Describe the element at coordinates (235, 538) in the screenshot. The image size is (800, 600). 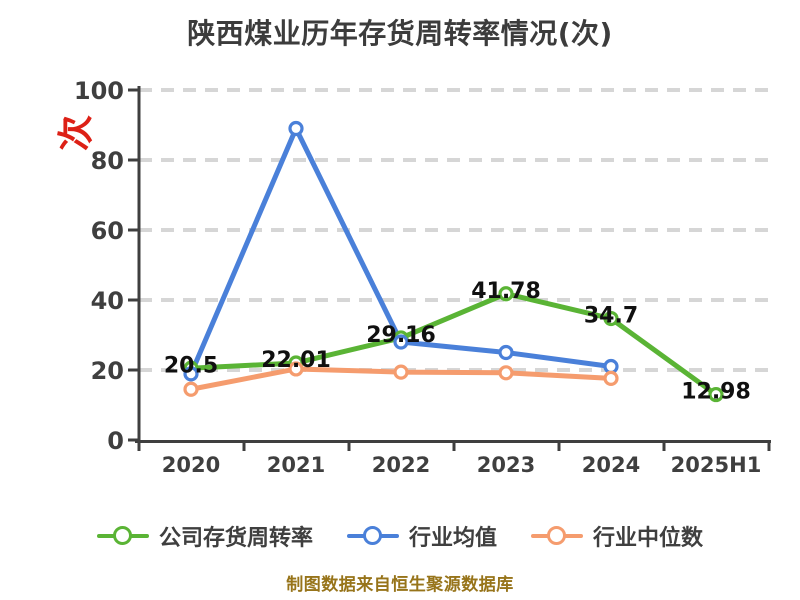
I see `legend-label: 公司存货周转率` at that location.